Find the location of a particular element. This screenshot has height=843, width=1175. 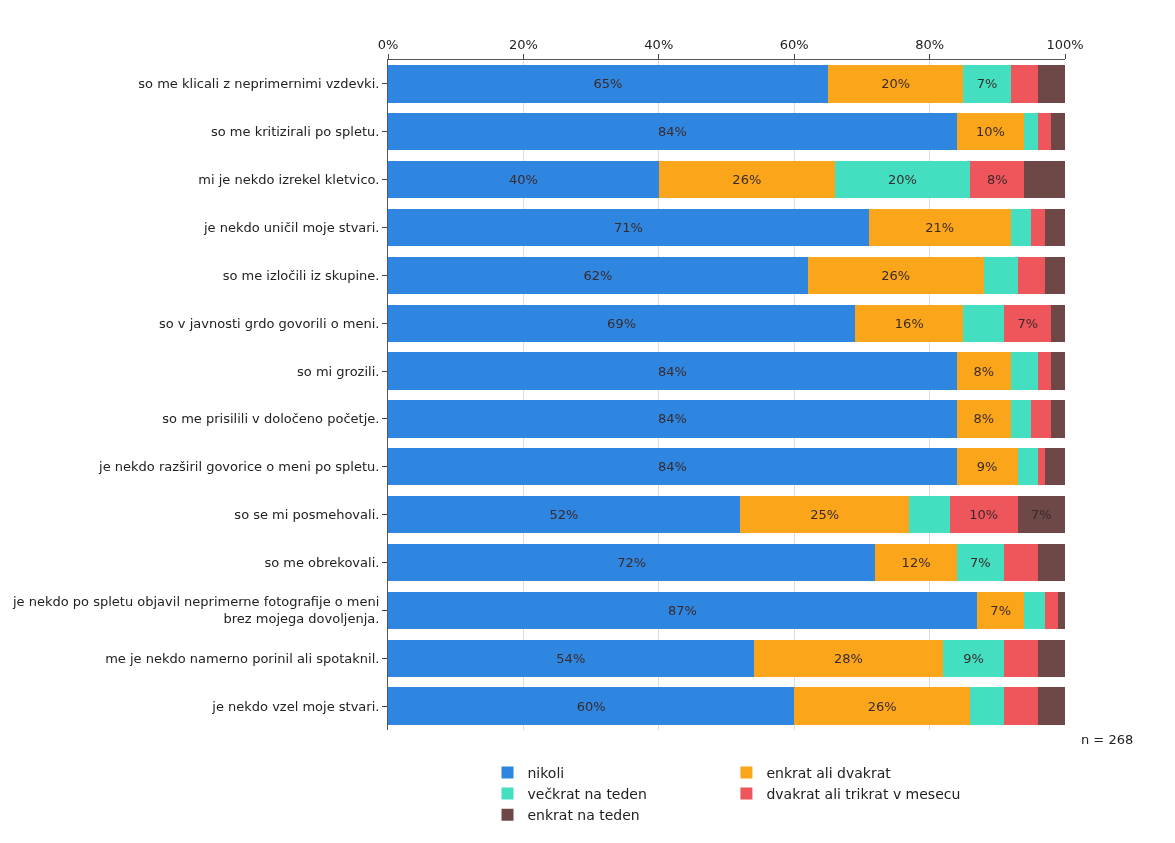

data-label: 21% is located at coordinates (940, 227).